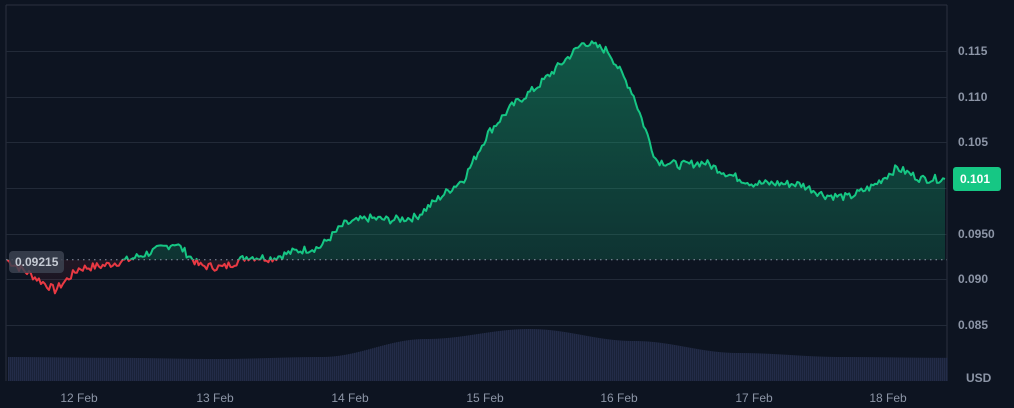 This screenshot has height=408, width=1014. What do you see at coordinates (79, 398) in the screenshot?
I see `x-tick-label: 12 Feb` at bounding box center [79, 398].